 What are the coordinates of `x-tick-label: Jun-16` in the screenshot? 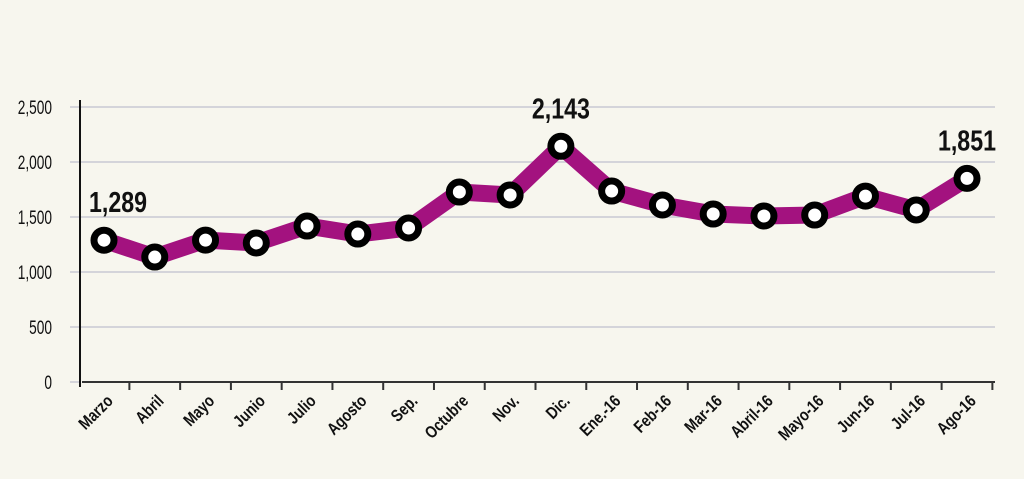 It's located at (856, 414).